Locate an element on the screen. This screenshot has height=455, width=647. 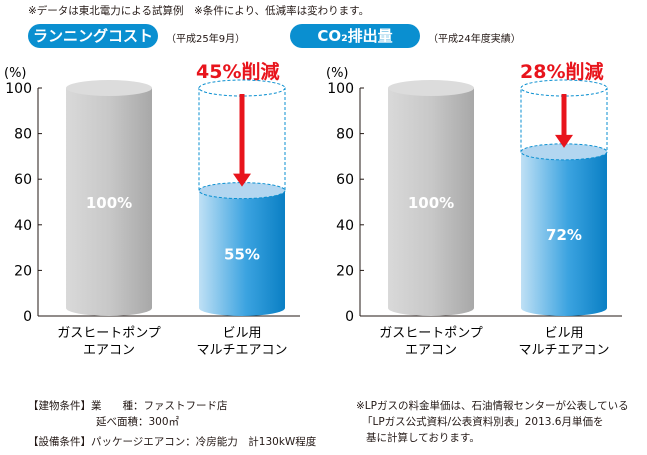
footer-lp-2: 「LPガス公式資料/公表資料別表」2013.6月単価を is located at coordinates (483, 422).